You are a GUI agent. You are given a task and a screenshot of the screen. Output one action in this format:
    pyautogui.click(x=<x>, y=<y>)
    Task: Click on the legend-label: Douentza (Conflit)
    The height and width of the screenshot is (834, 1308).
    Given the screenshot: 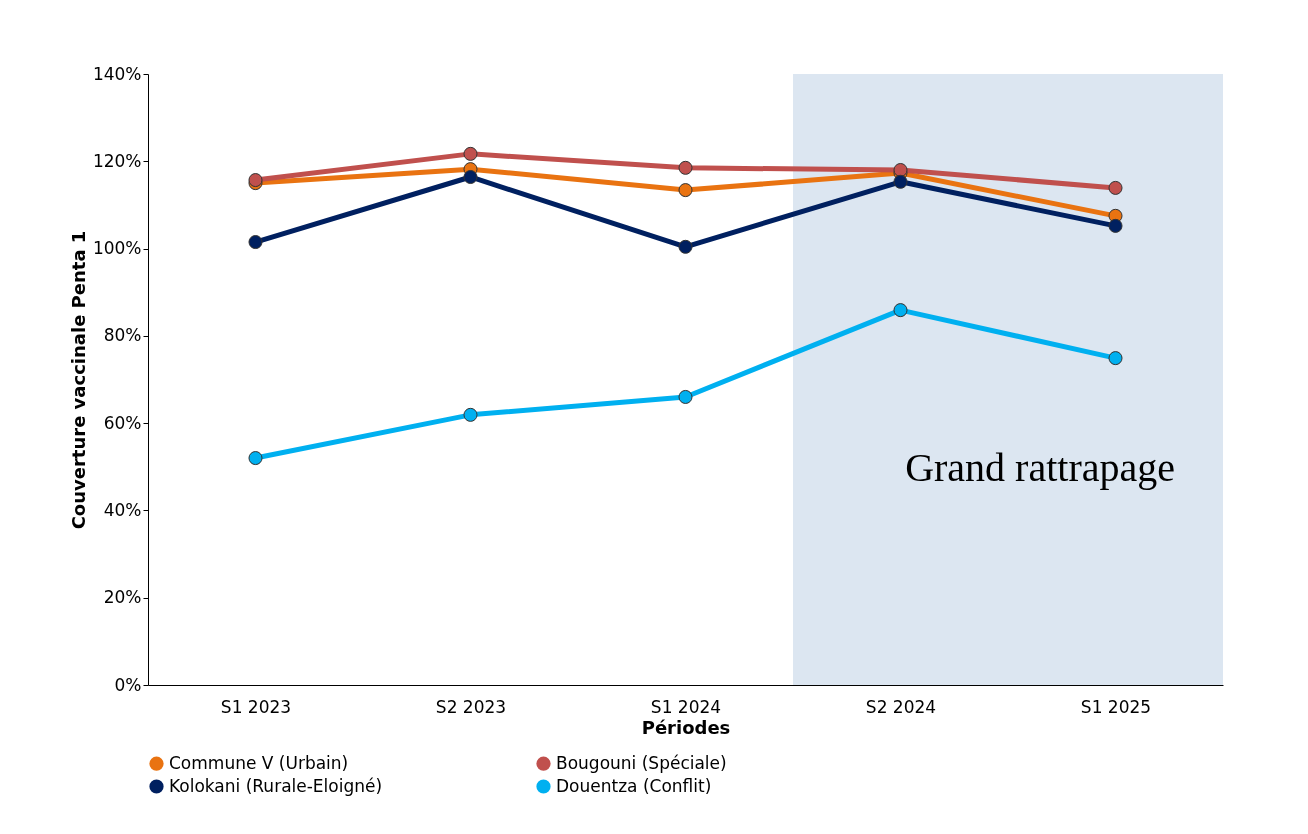 What is the action you would take?
    pyautogui.click(x=634, y=785)
    